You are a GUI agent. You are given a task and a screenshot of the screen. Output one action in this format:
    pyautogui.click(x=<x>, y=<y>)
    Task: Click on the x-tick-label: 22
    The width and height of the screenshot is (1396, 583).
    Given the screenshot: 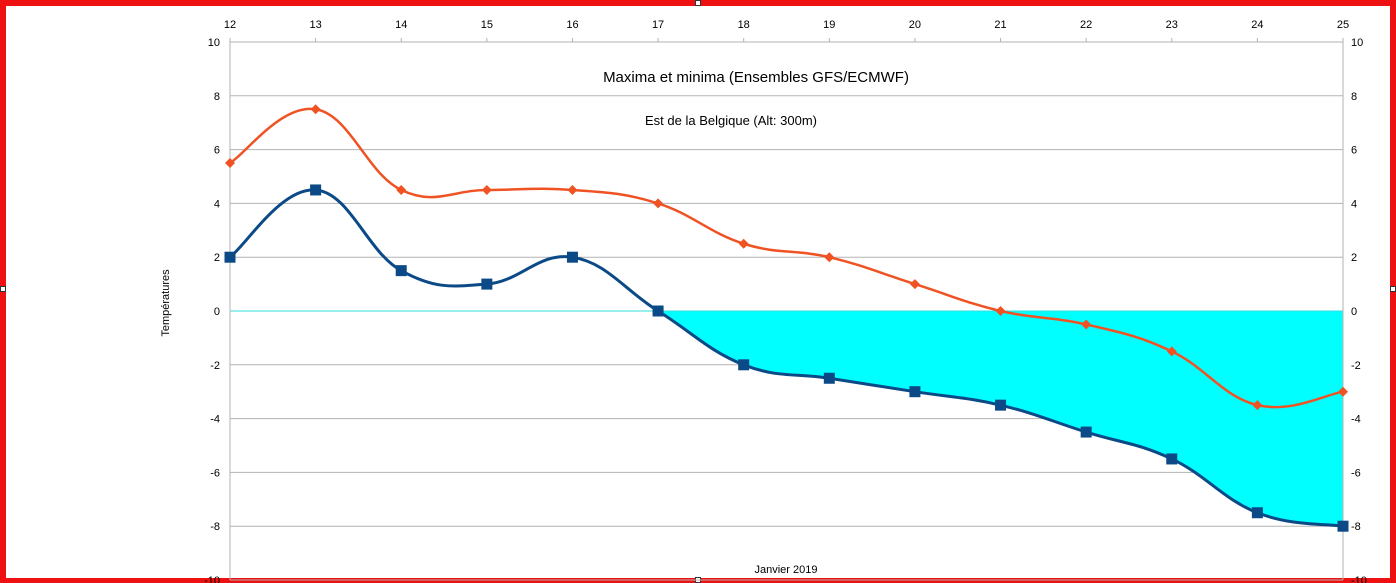 What is the action you would take?
    pyautogui.click(x=1086, y=25)
    